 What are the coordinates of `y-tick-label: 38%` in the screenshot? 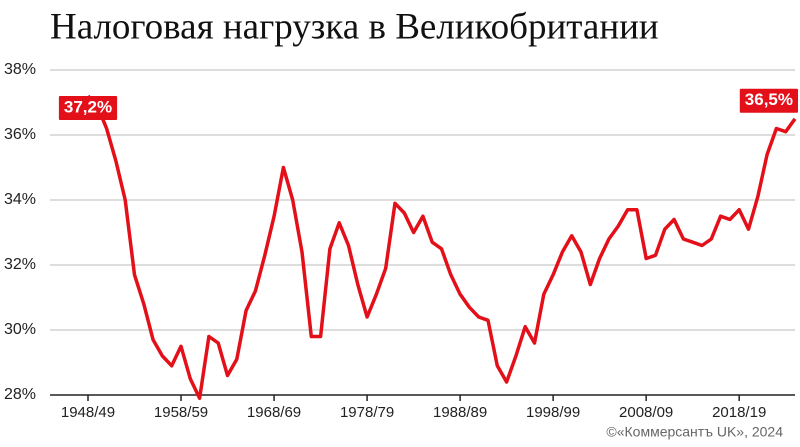 It's located at (20, 69).